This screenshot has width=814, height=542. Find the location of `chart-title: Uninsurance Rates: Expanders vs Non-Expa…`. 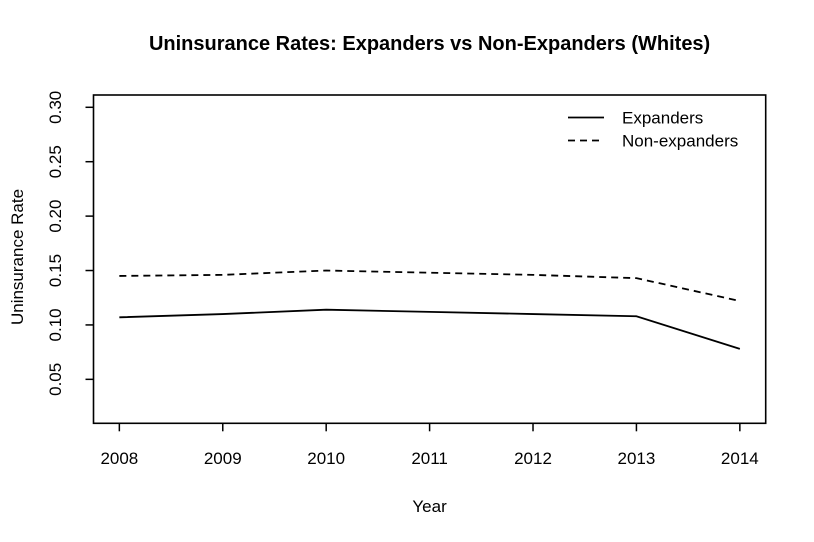

chart-title: Uninsurance Rates: Expanders vs Non-Expa… is located at coordinates (429, 44).